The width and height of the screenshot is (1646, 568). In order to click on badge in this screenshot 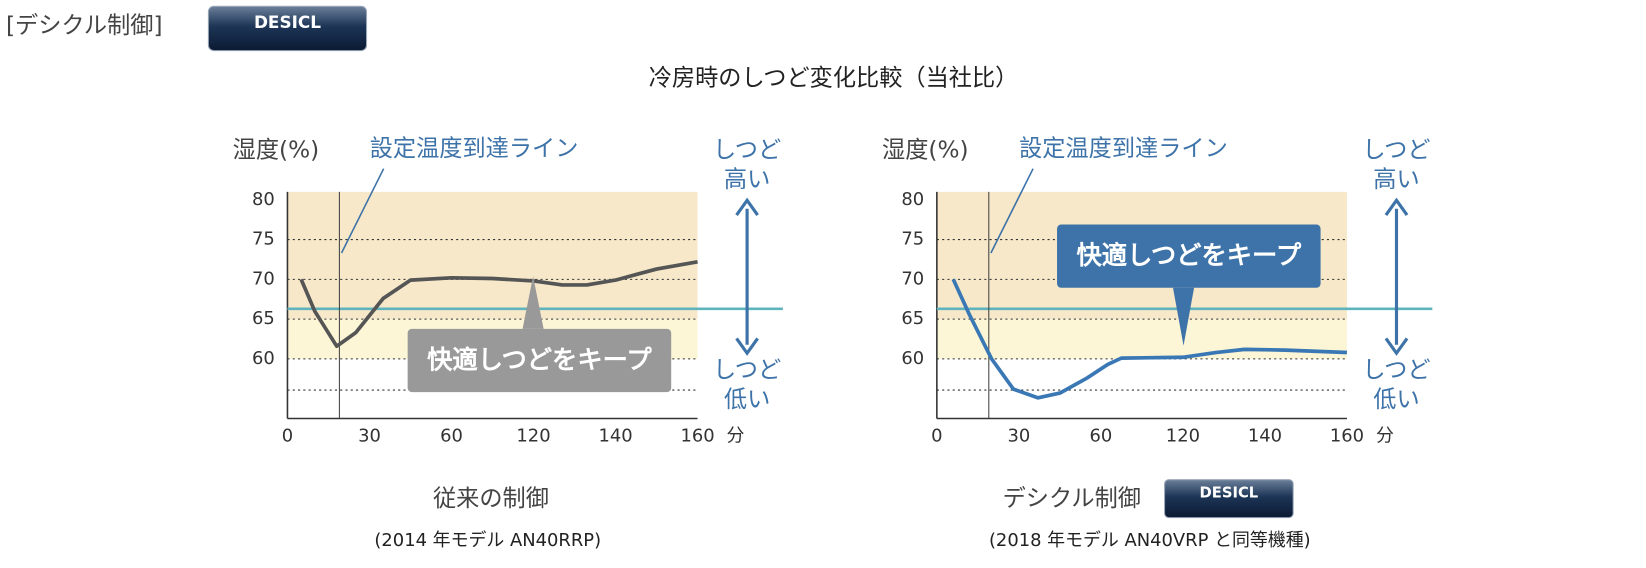, I will do `click(287, 28)`.